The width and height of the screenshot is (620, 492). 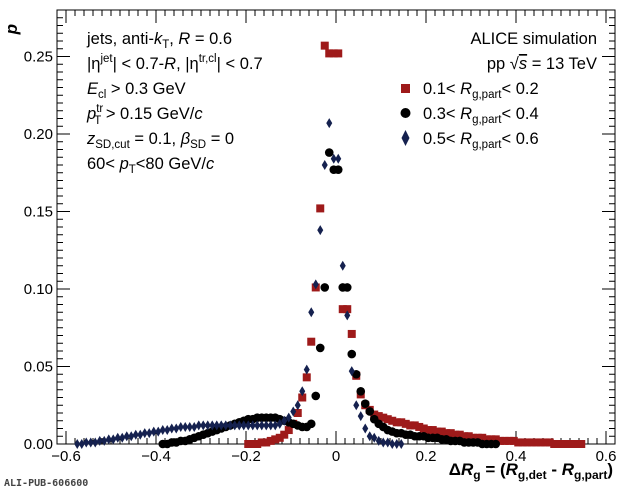 What do you see at coordinates (405, 138) in the screenshot?
I see `legend-marker-diamond` at bounding box center [405, 138].